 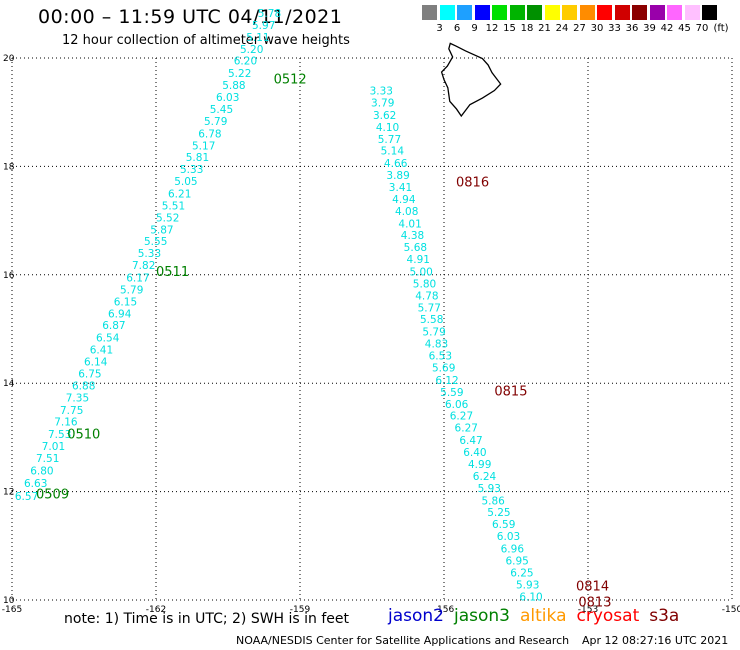 I want to click on wave-height-value: 6.17, so click(x=137, y=279).